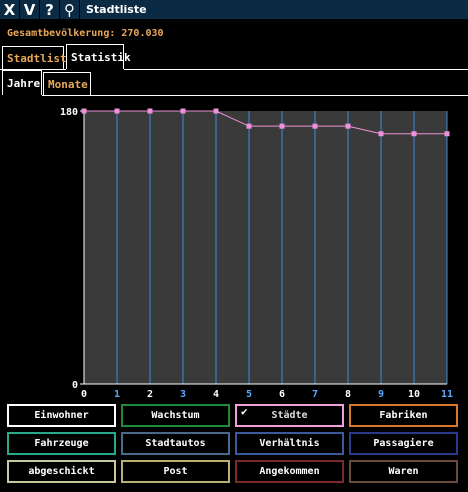 The height and width of the screenshot is (492, 468). I want to click on graph-button-einwohner: Einwohner, so click(61, 415).